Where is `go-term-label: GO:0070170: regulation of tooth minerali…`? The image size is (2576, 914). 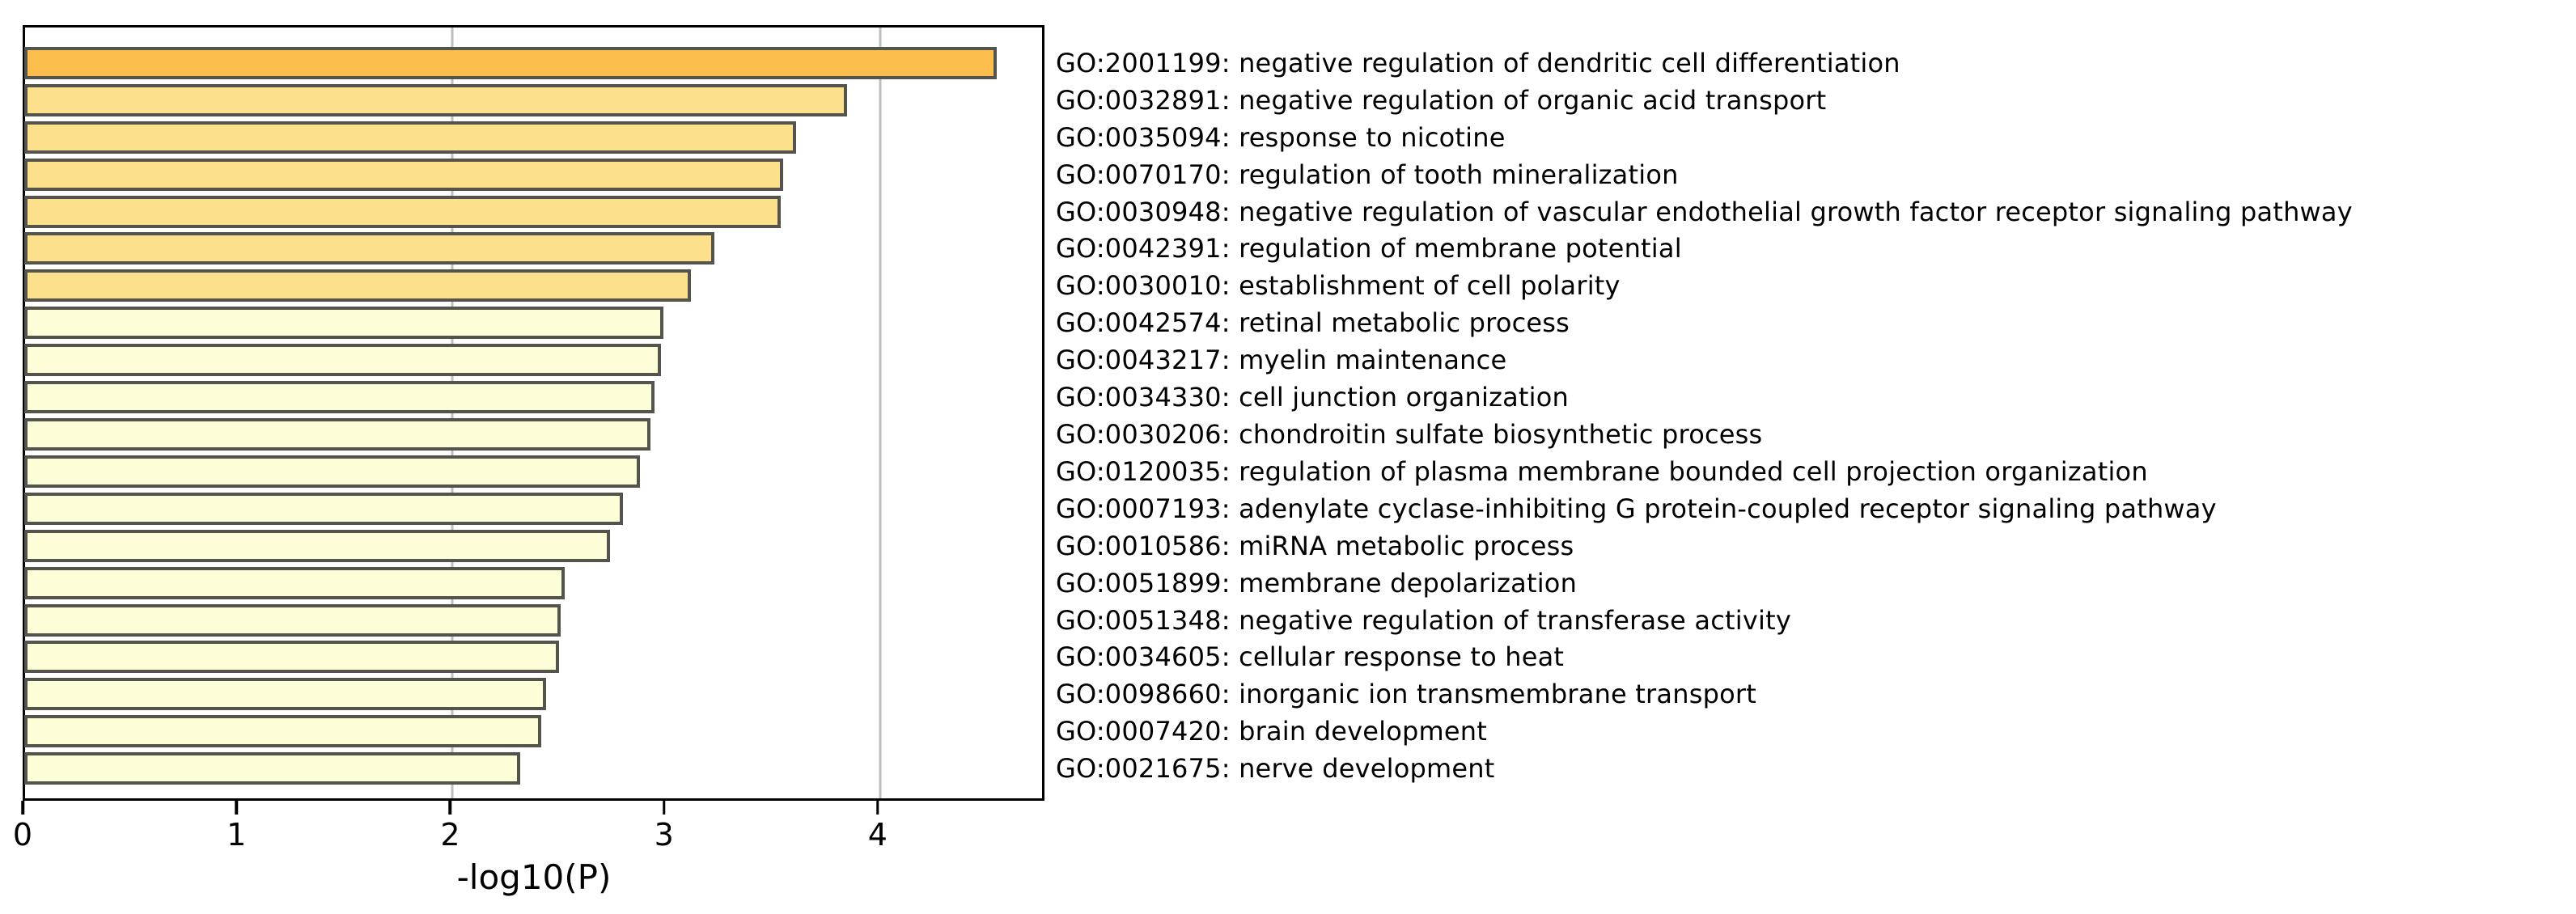
go-term-label: GO:0070170: regulation of tooth minerali… is located at coordinates (1367, 174).